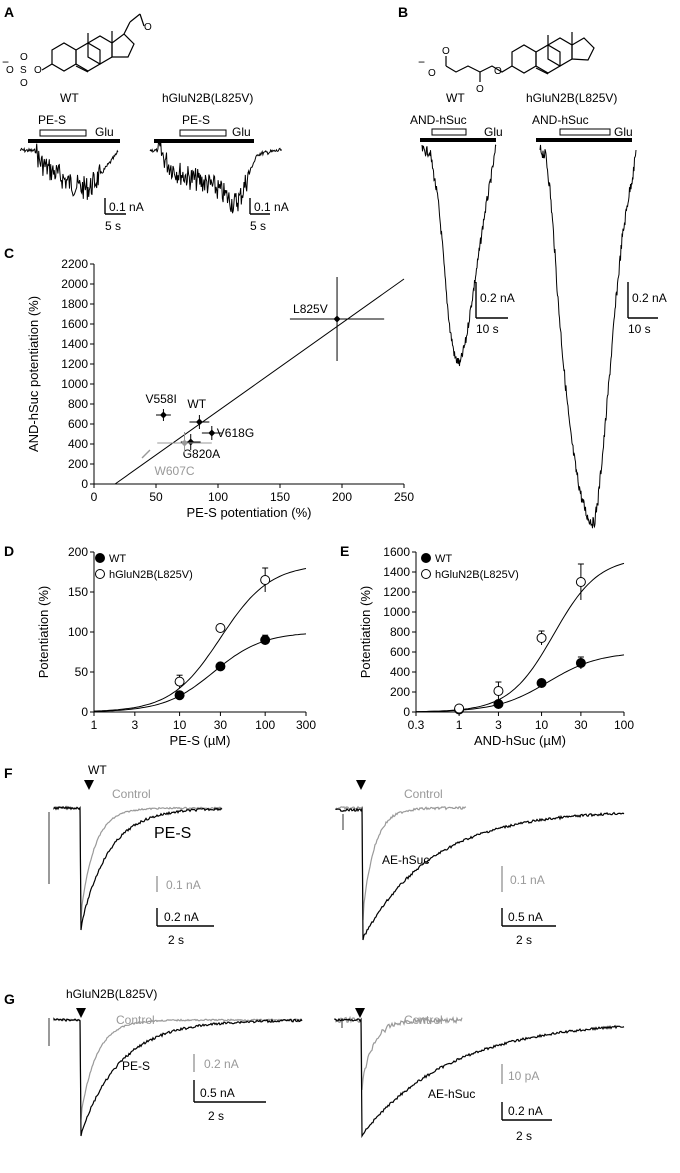 The width and height of the screenshot is (680, 1173). What do you see at coordinates (438, 120) in the screenshot?
I see `b-left-drug-label: AND-hSuc` at bounding box center [438, 120].